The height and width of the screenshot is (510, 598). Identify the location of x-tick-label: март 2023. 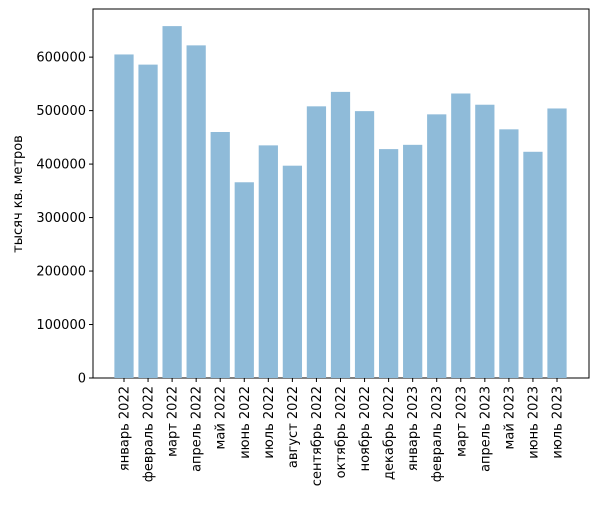
(461, 421).